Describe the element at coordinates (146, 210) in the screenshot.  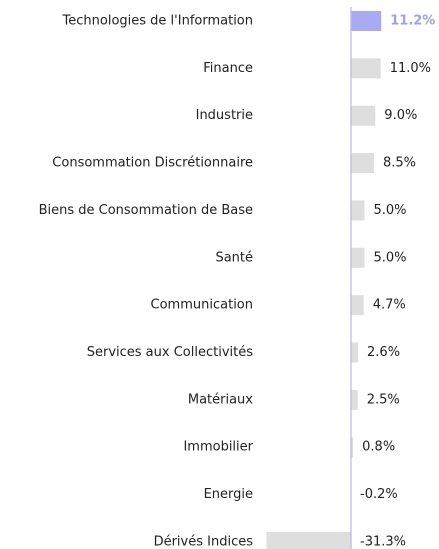
I see `category-label: Biens de Consommation de Base` at that location.